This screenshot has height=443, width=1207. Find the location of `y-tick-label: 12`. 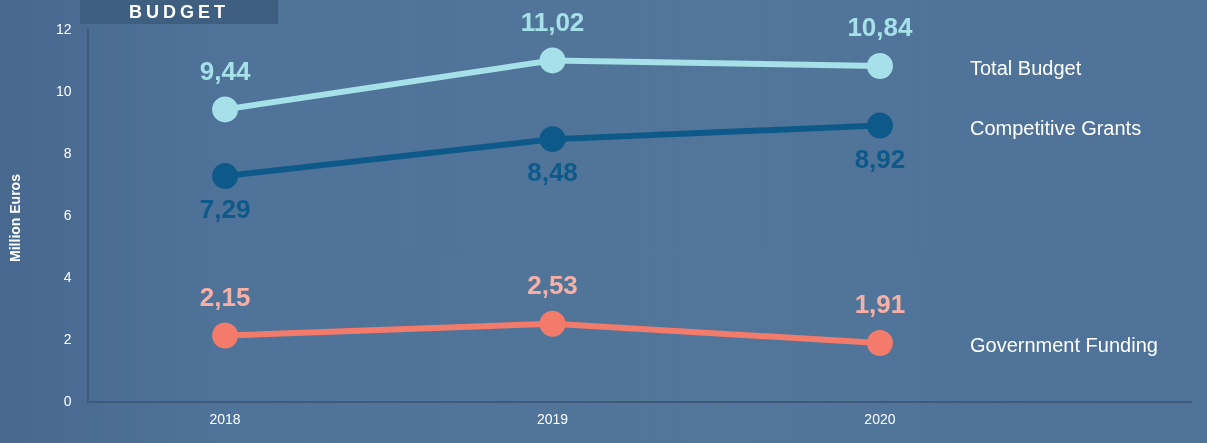

y-tick-label: 12 is located at coordinates (63, 28).